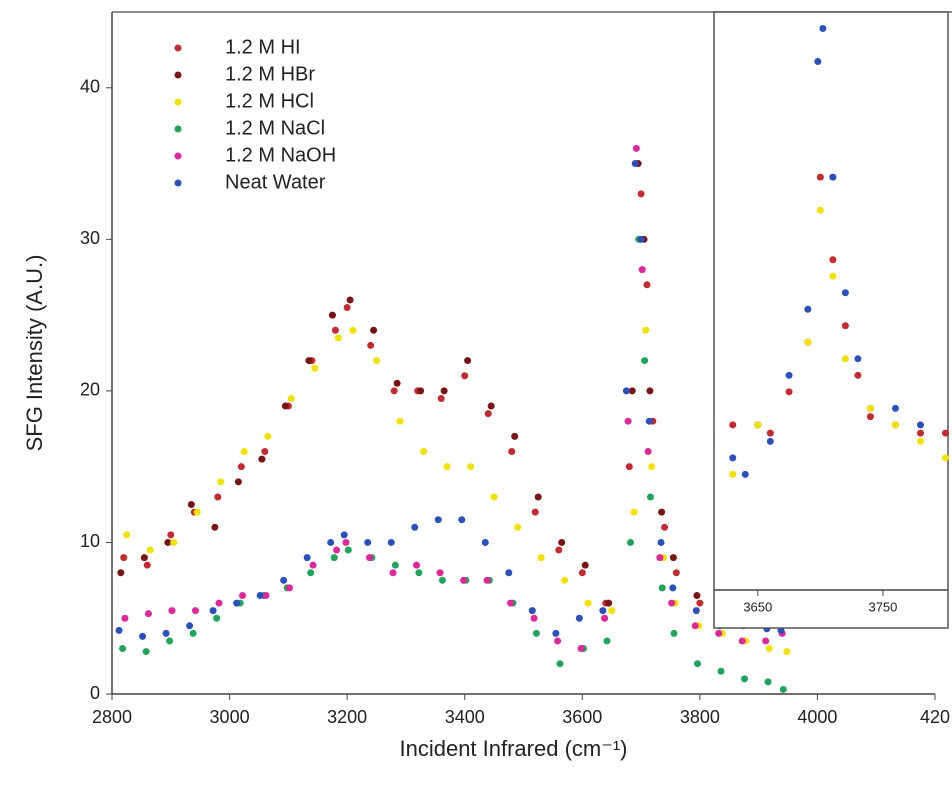 This screenshot has width=952, height=793. I want to click on x-tick-label: 3400, so click(465, 717).